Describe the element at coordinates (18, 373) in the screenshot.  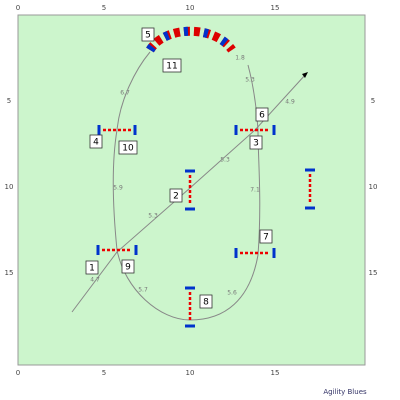
I see `bottom-axis-label: 0` at that location.